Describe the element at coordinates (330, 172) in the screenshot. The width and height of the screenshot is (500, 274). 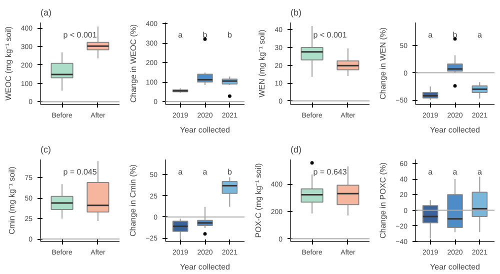
I see `annotation: p = 0.643` at that location.